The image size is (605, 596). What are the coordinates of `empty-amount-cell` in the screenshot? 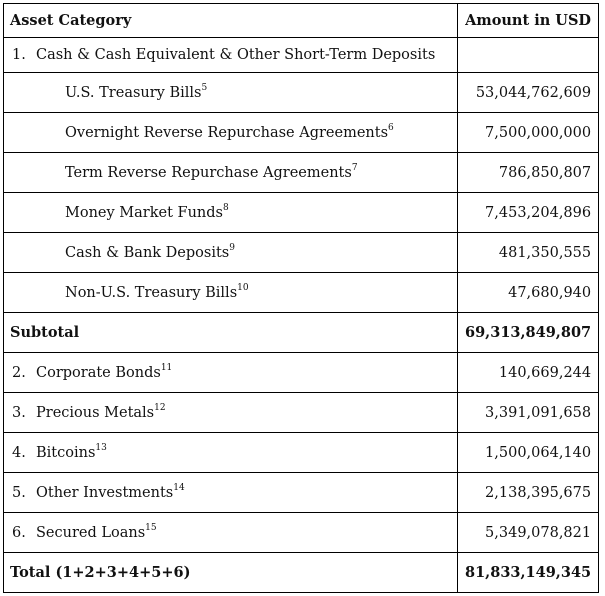 It's located at (528, 55).